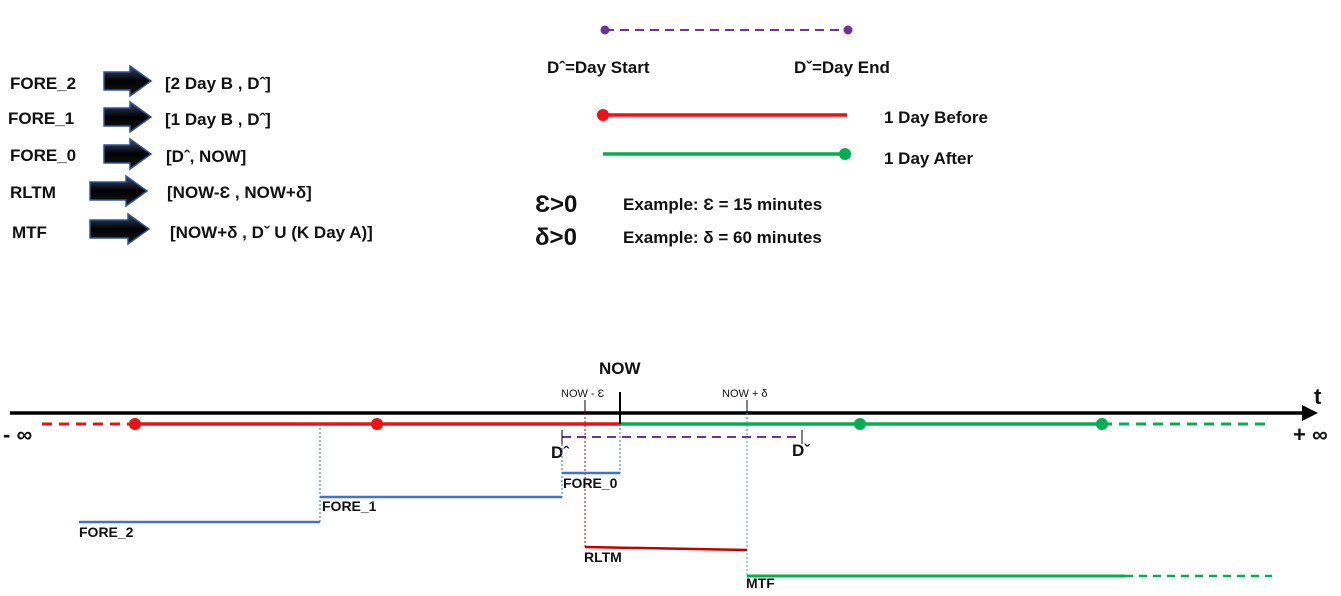 This screenshot has height=596, width=1341. Describe the element at coordinates (666, 548) in the screenshot. I see `rltm-bar` at that location.